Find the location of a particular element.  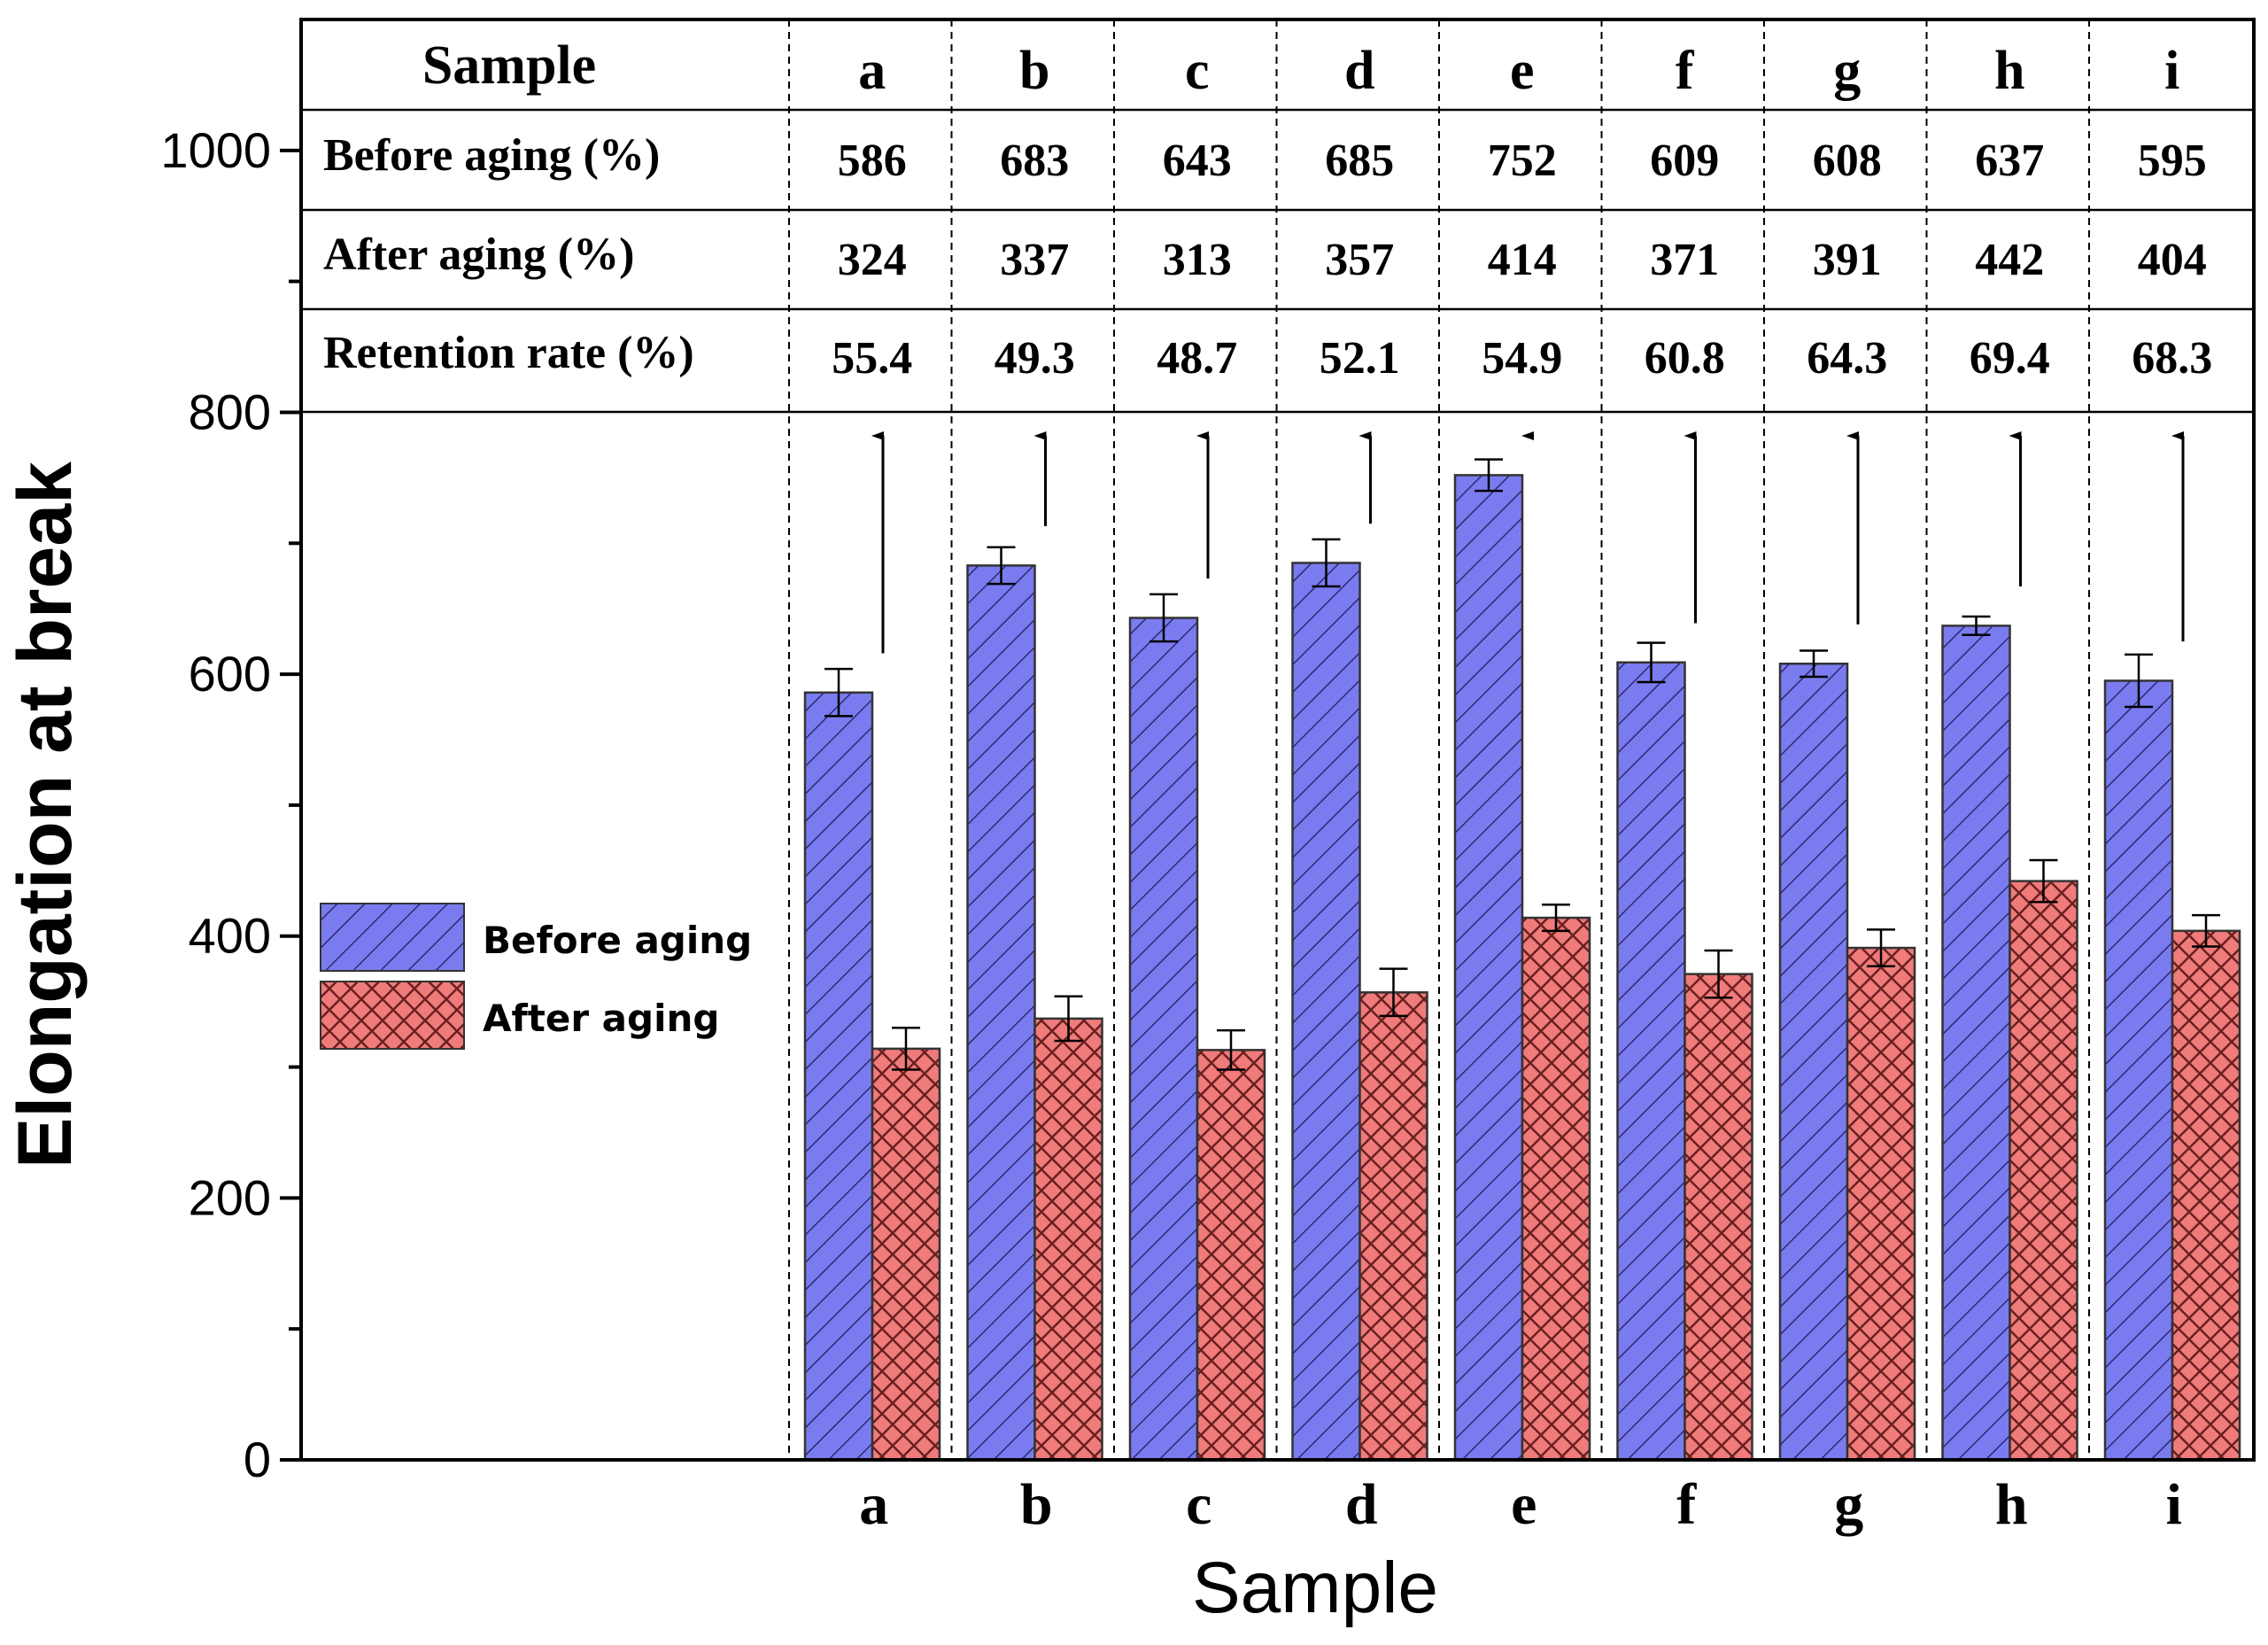

table-cell: 64.3 is located at coordinates (1847, 358).